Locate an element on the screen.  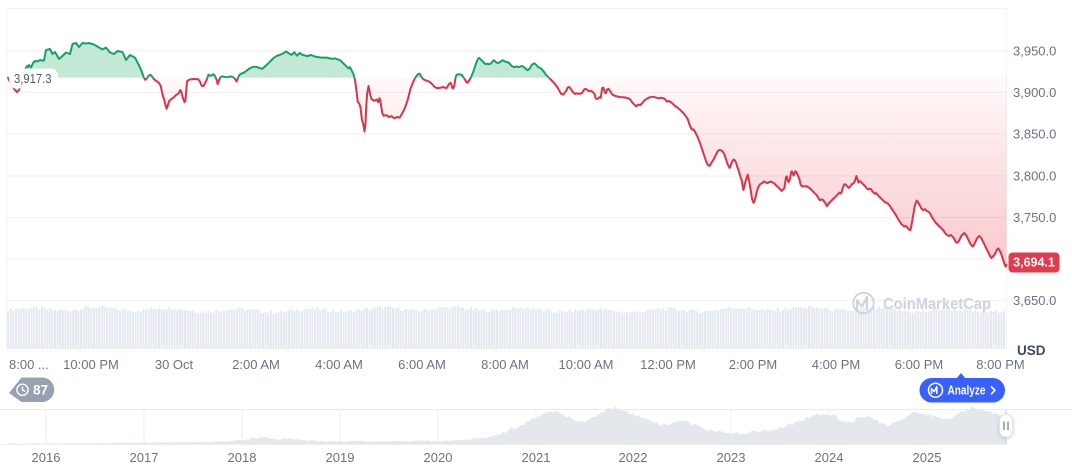
svg-text: 2016 is located at coordinates (46, 457).